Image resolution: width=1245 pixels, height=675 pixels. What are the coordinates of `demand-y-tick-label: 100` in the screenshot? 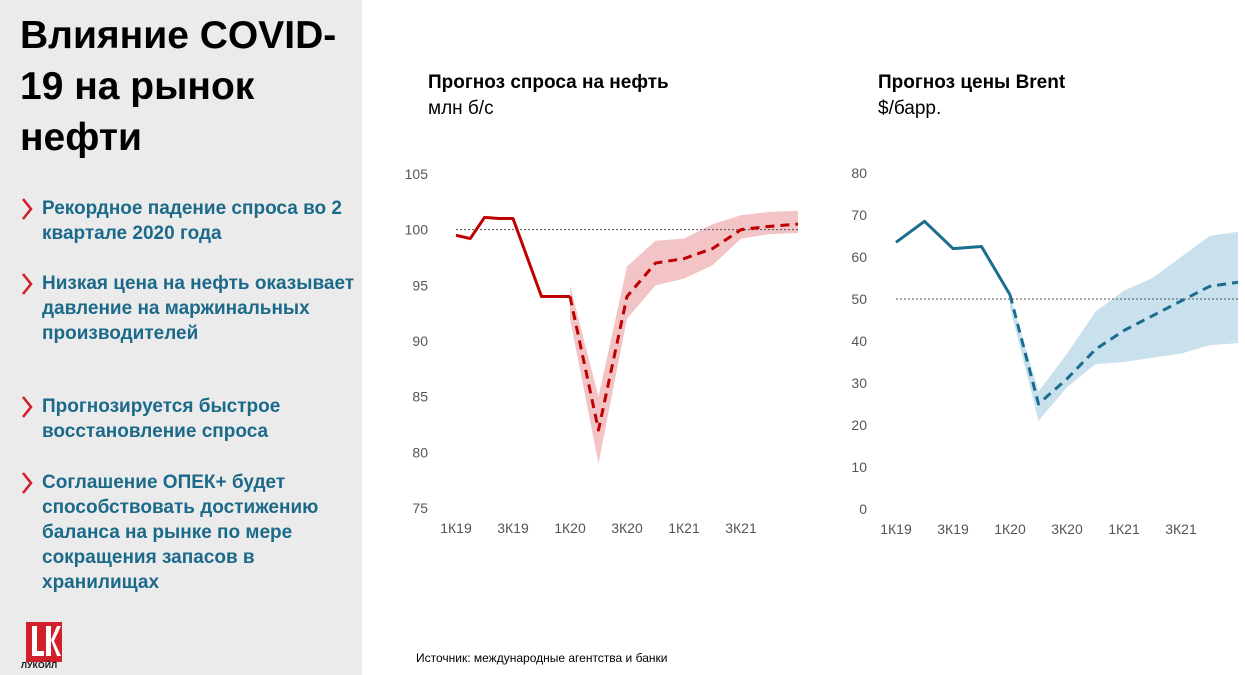 It's located at (417, 230).